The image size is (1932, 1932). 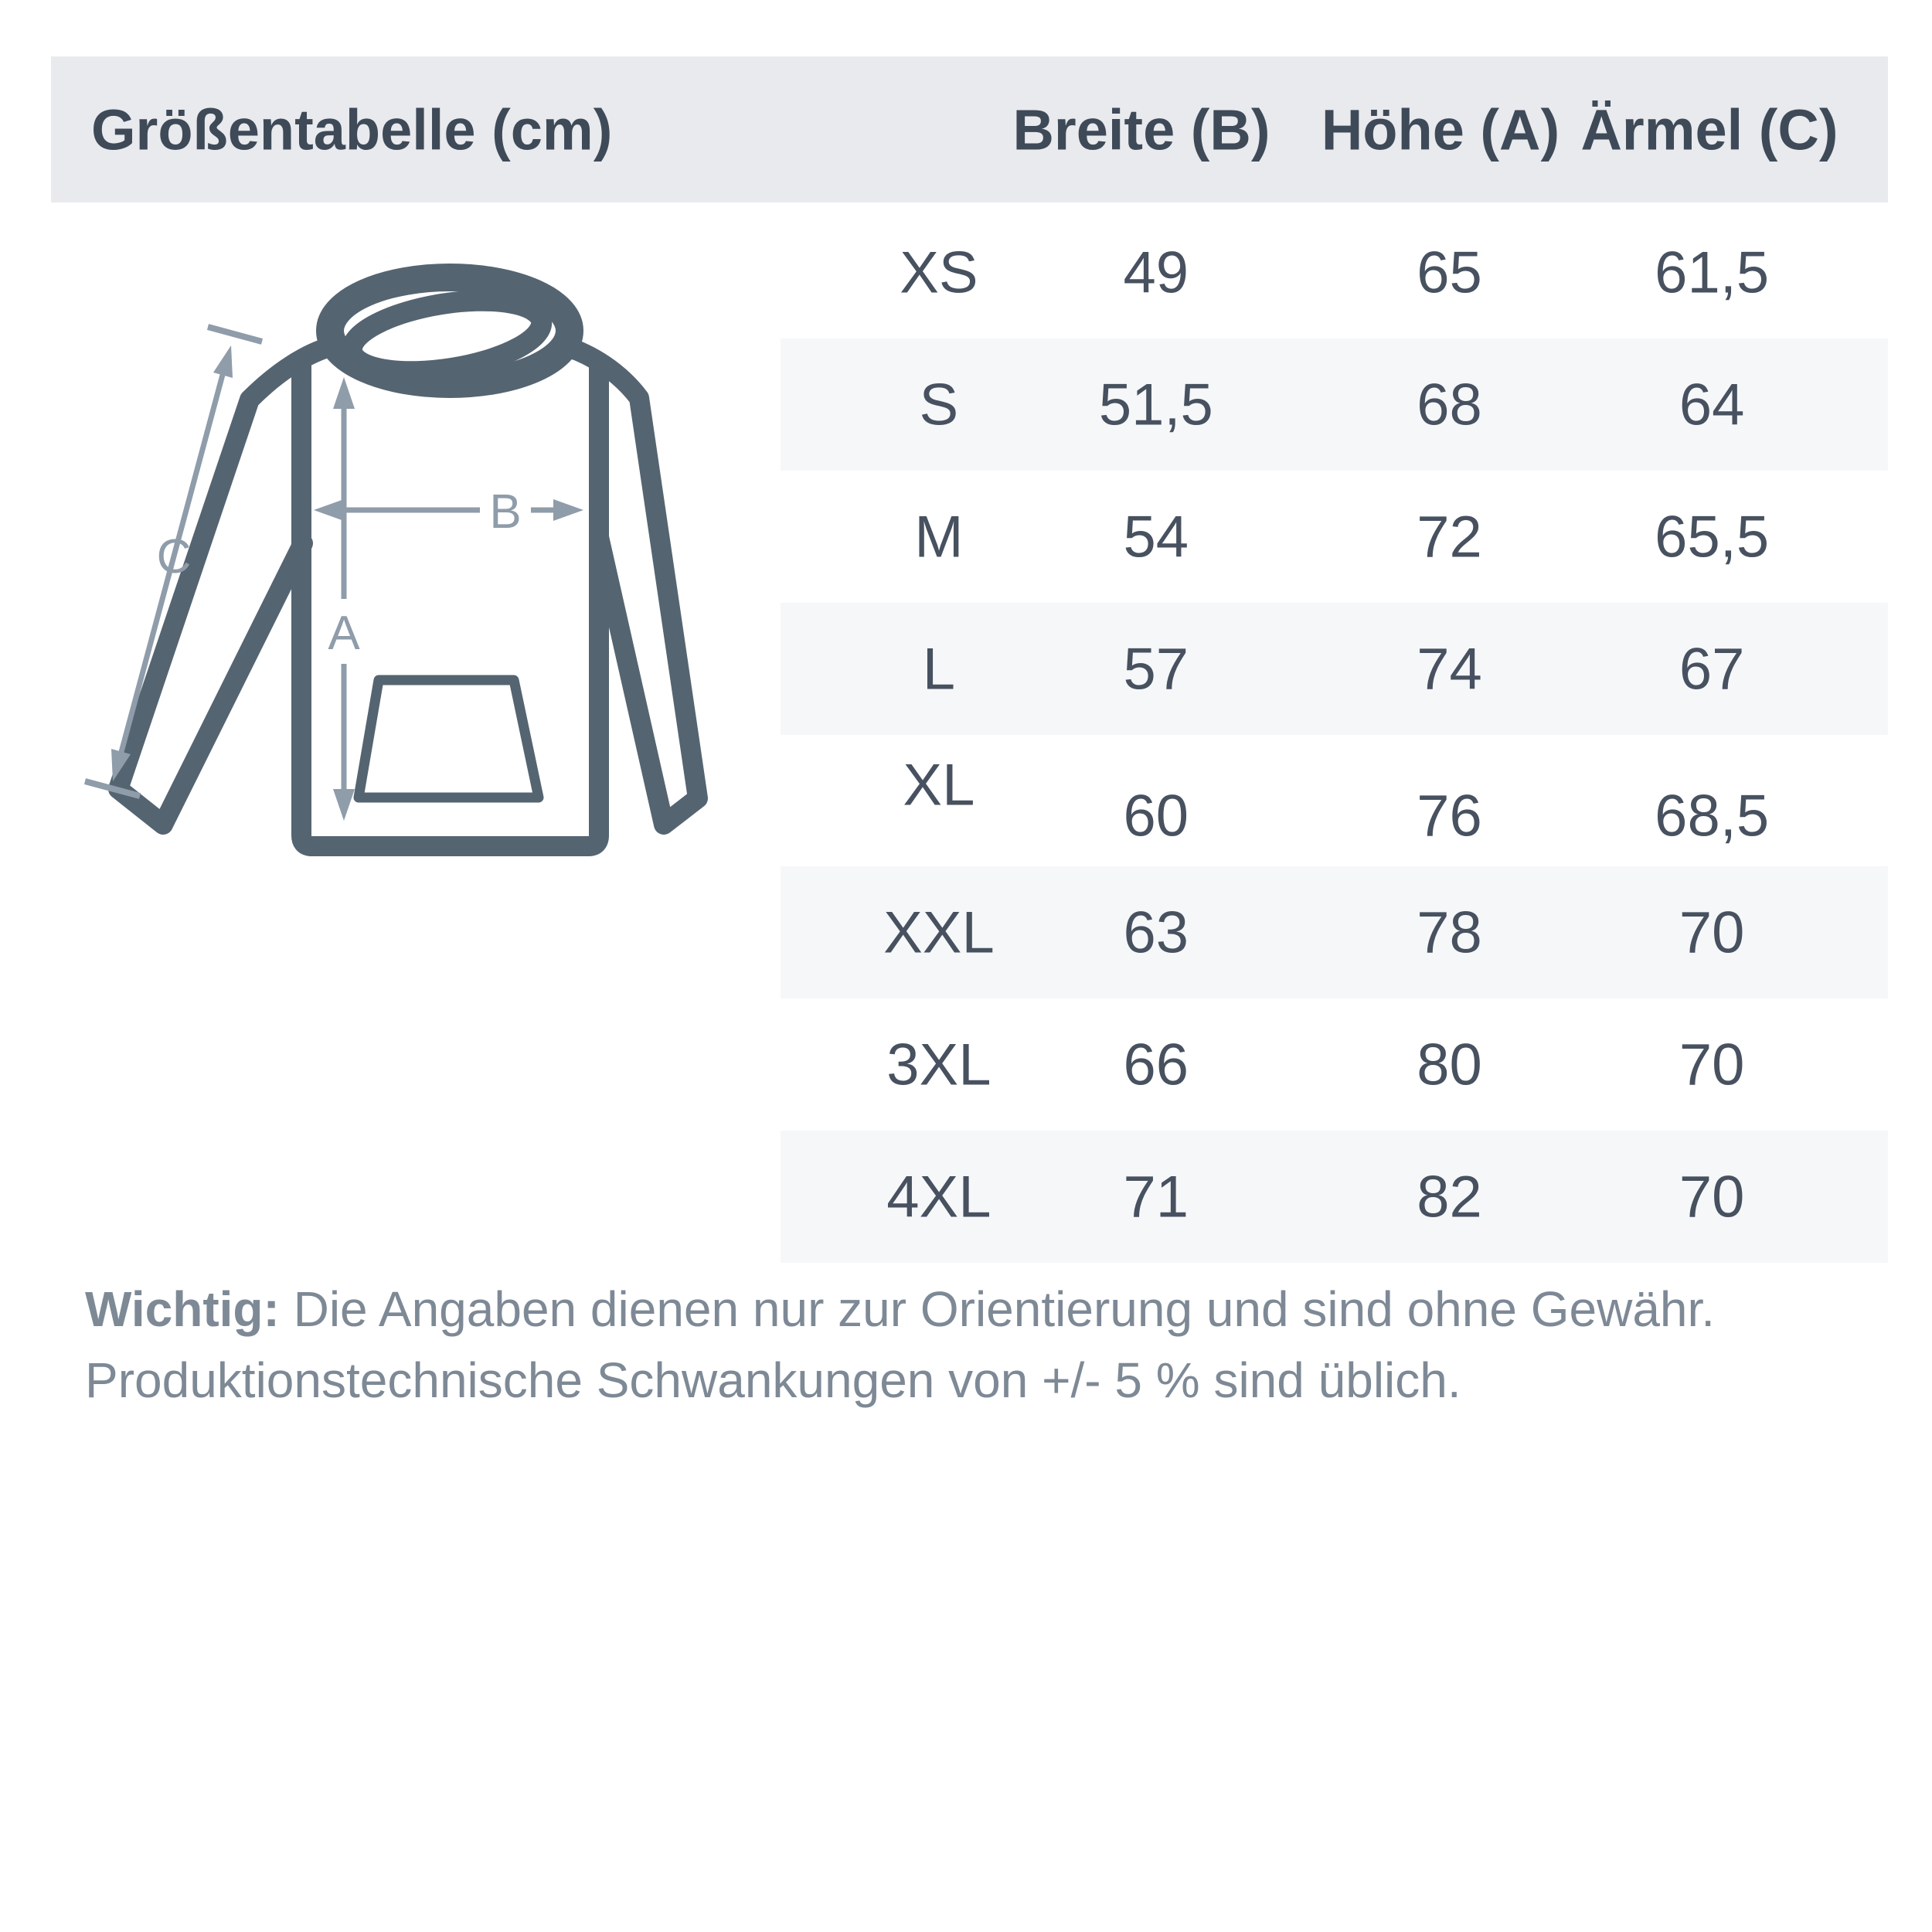 What do you see at coordinates (939, 404) in the screenshot?
I see `size-label: S` at bounding box center [939, 404].